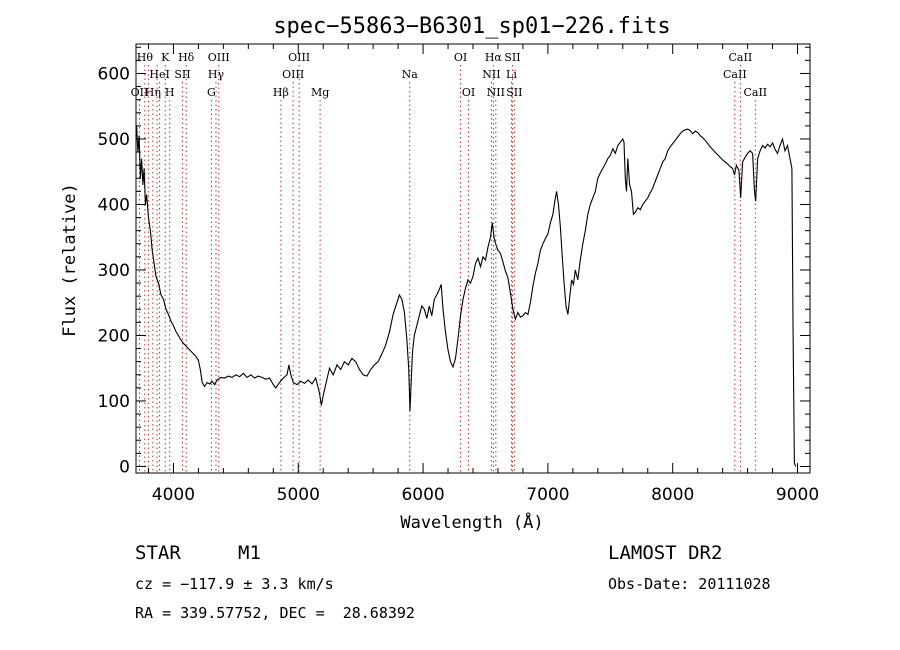 The image size is (900, 650). What do you see at coordinates (665, 553) in the screenshot?
I see `survey-name: LAMOST DR2` at bounding box center [665, 553].